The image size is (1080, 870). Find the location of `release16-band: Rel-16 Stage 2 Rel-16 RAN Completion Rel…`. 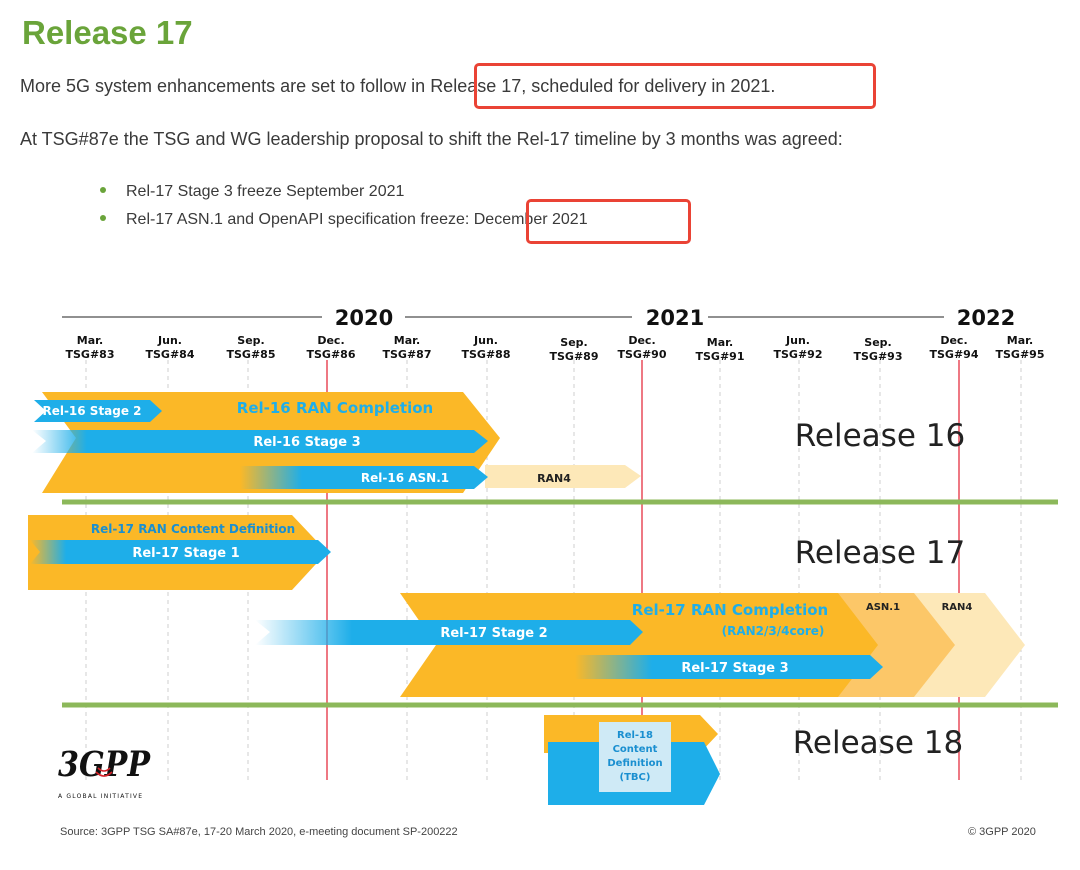

release16-band: Rel-16 Stage 2 Rel-16 RAN Completion Rel… is located at coordinates (545, 448).